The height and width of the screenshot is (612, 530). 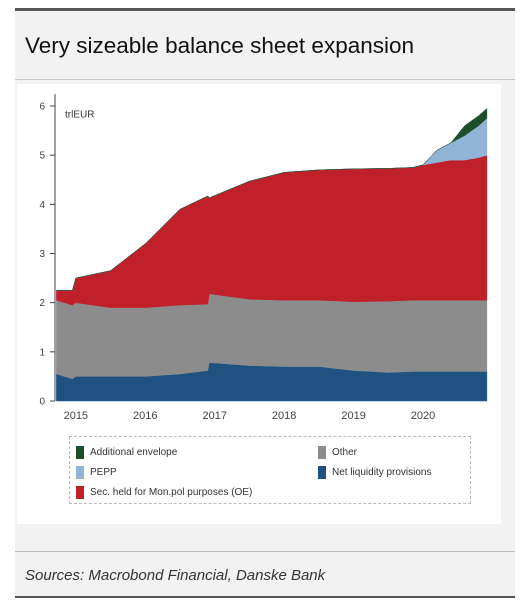 I want to click on legend-swatch-other, so click(x=322, y=452).